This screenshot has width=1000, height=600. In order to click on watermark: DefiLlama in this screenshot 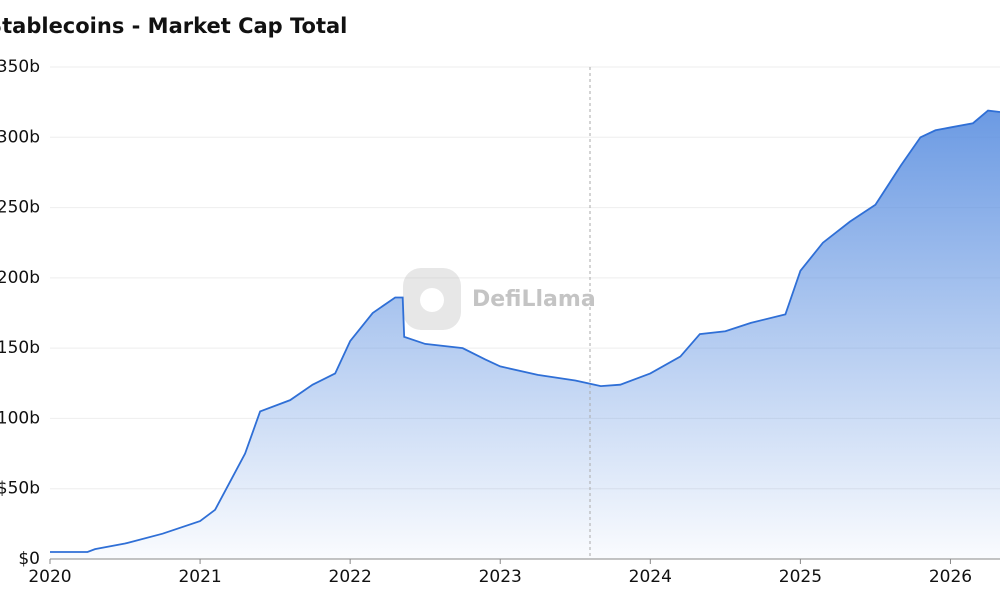, I will do `click(534, 299)`.